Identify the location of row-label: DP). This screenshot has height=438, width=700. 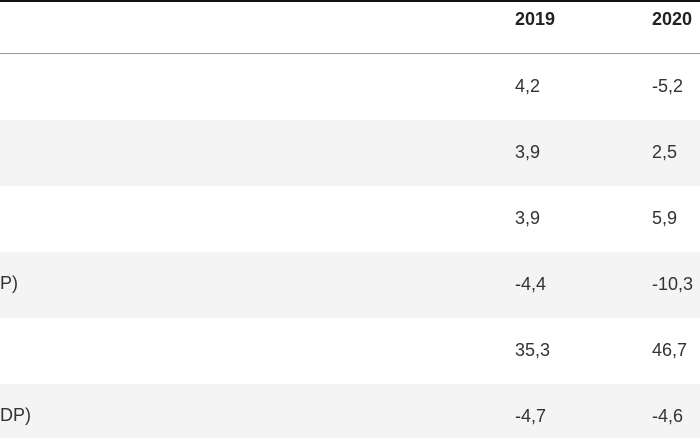
(15, 415).